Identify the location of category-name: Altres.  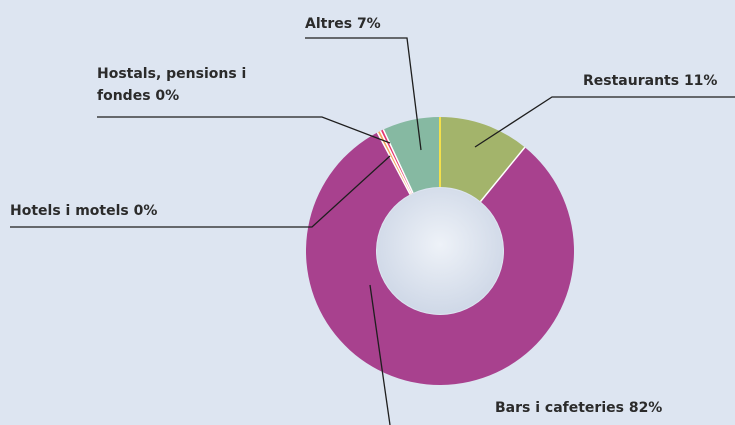
(329, 24).